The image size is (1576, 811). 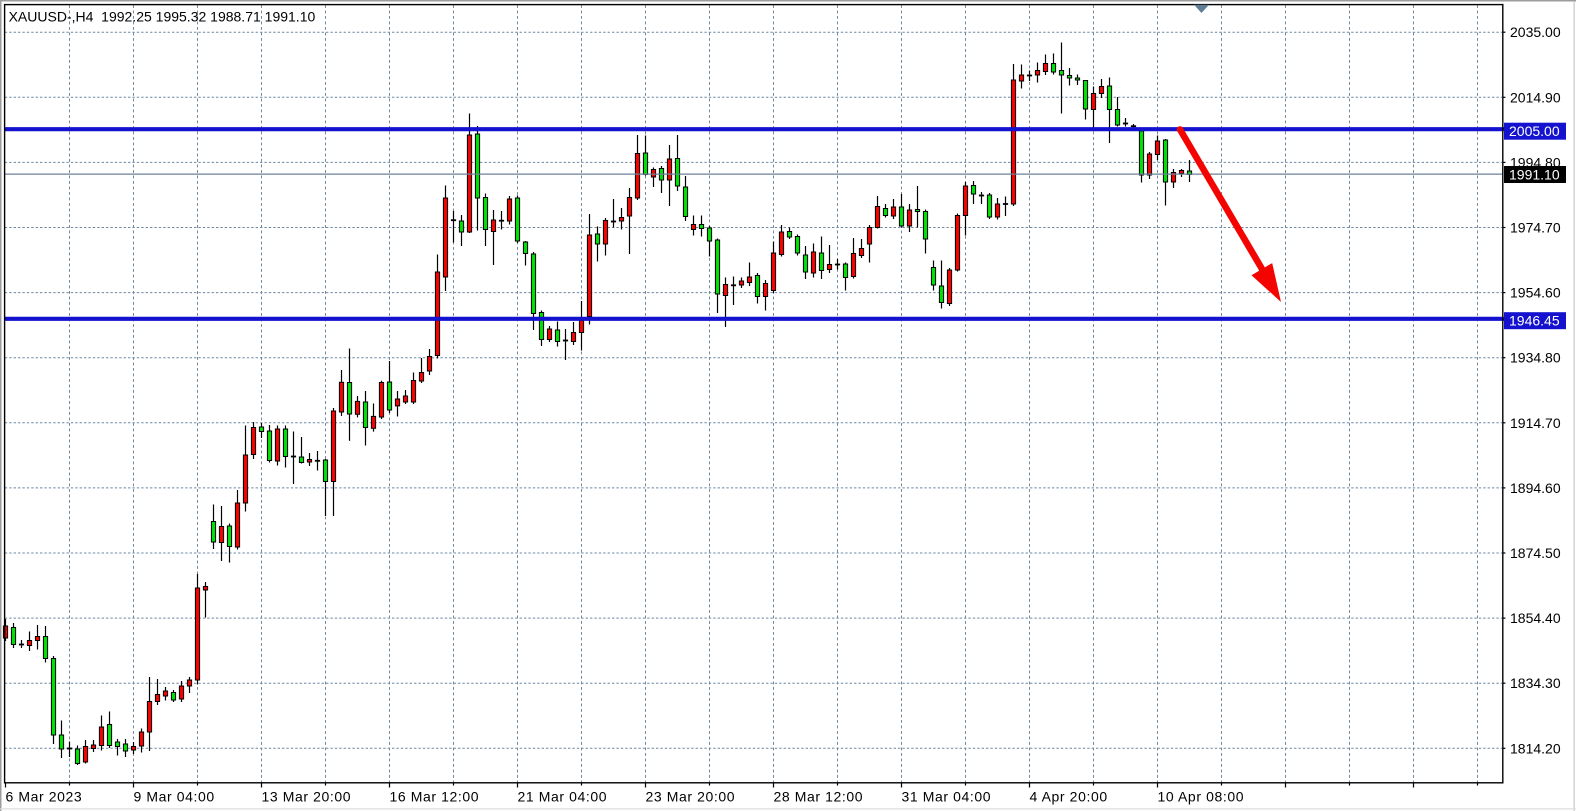 What do you see at coordinates (435, 797) in the screenshot?
I see `svg-text: 16 Mar 12:00` at bounding box center [435, 797].